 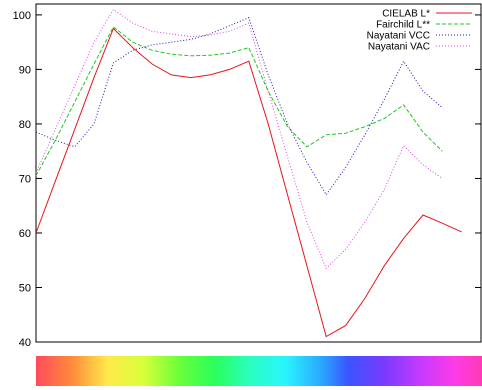 I want to click on y-tick-label: 60, so click(x=25, y=234).